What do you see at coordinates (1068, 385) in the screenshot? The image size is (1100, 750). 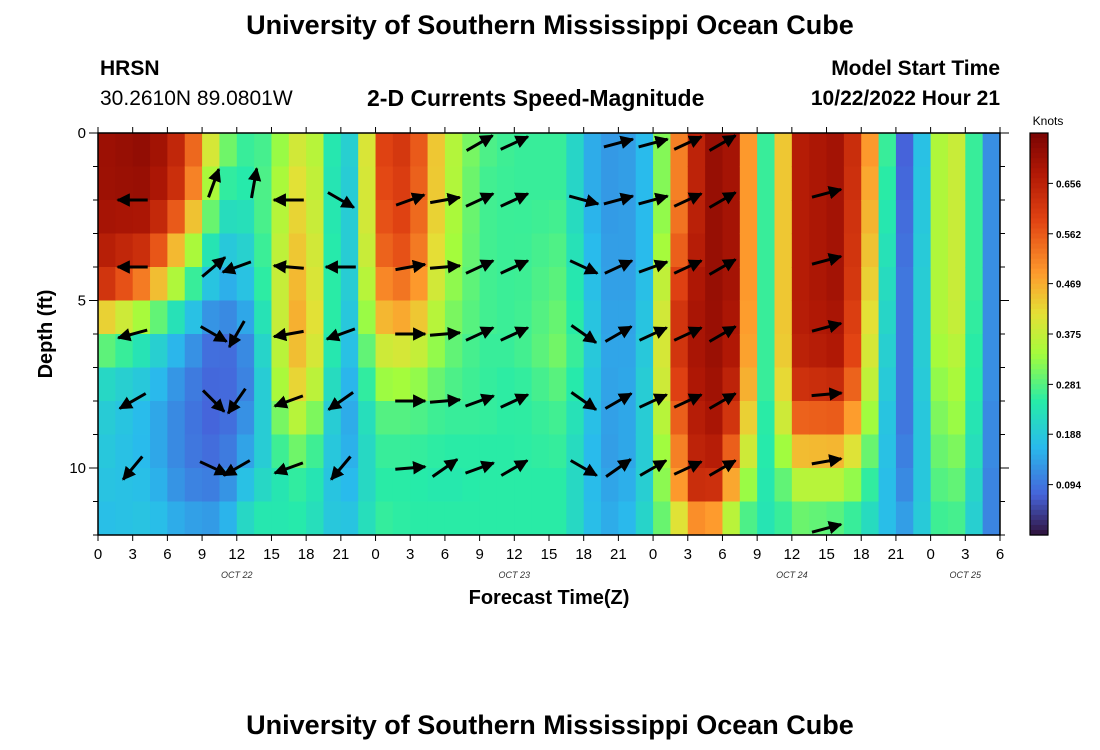 I see `colorbar-tick-label: 0.281` at bounding box center [1068, 385].